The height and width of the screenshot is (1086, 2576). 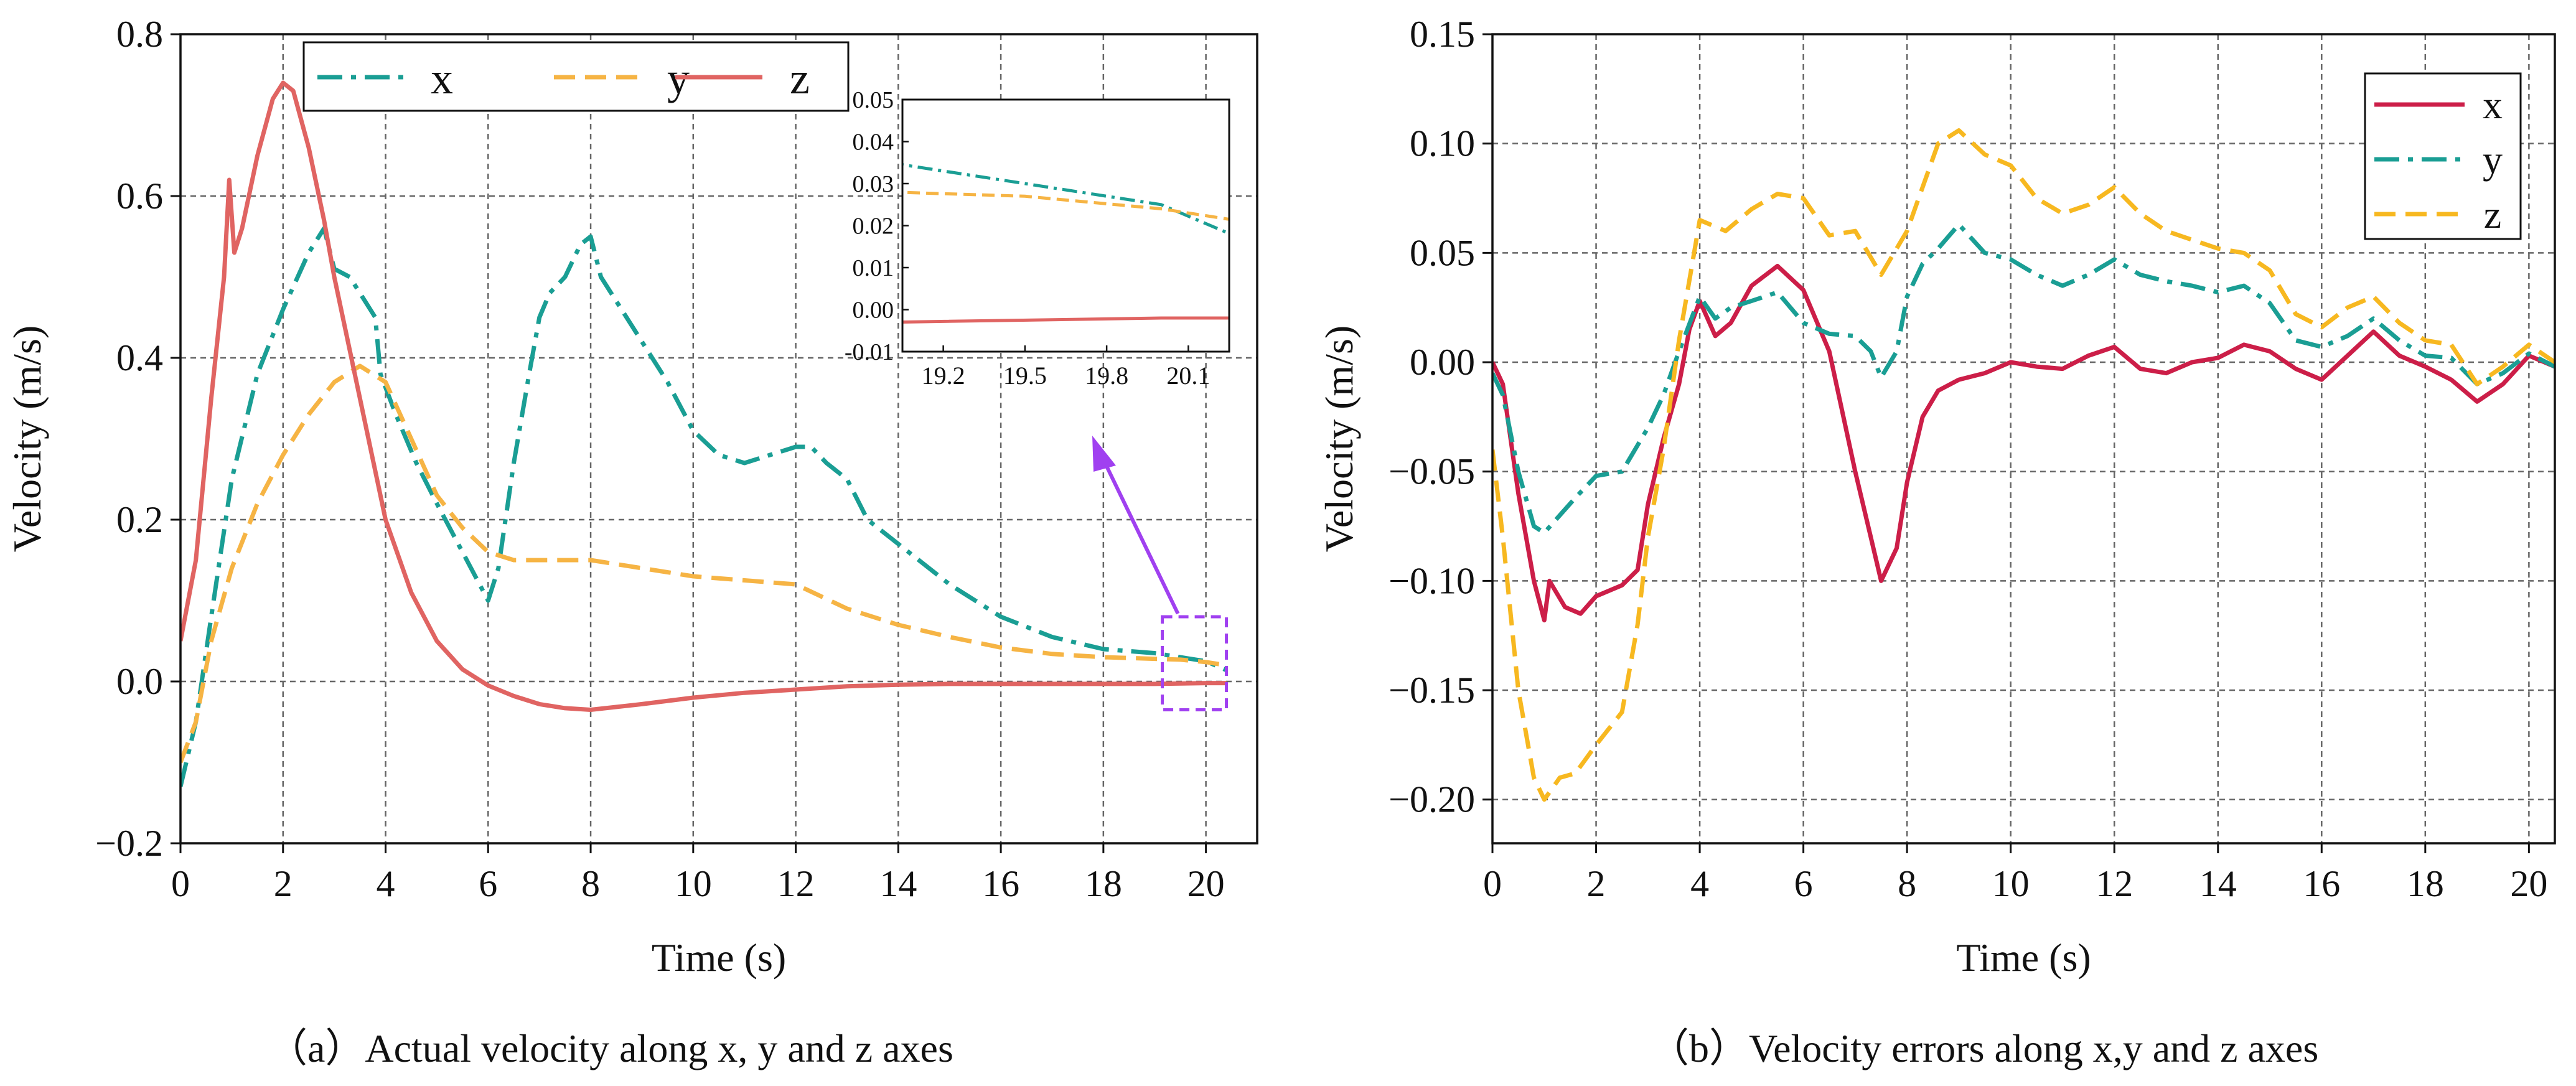 I want to click on legend-b: xyz, so click(x=2443, y=156).